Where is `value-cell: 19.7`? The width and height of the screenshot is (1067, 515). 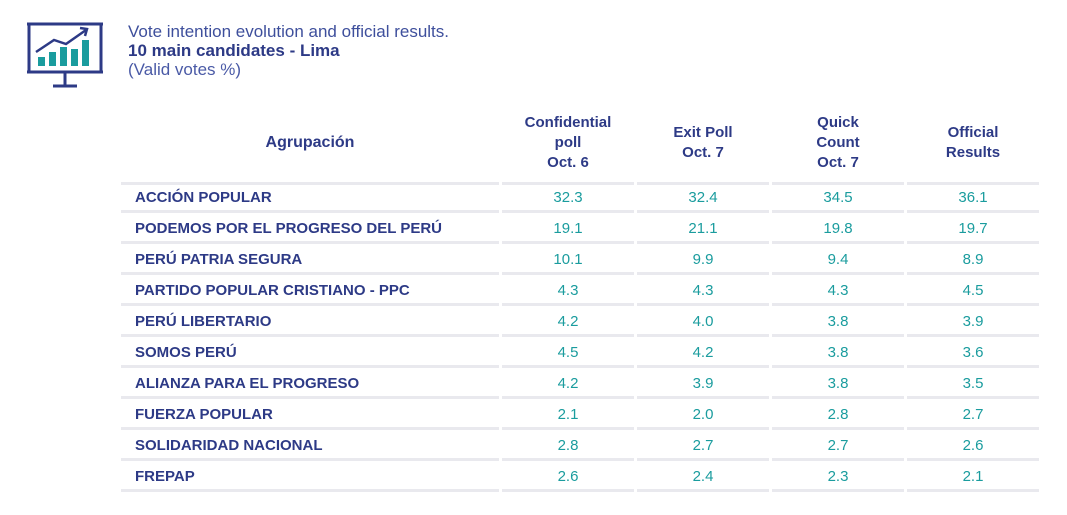 value-cell: 19.7 is located at coordinates (973, 230).